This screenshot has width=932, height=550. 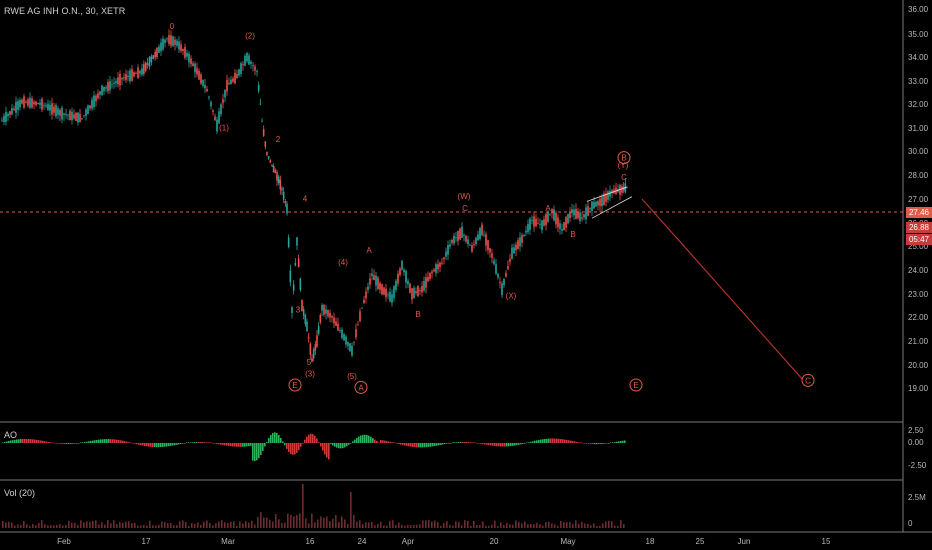 What do you see at coordinates (918, 341) in the screenshot?
I see `price-tick-label: 21.00` at bounding box center [918, 341].